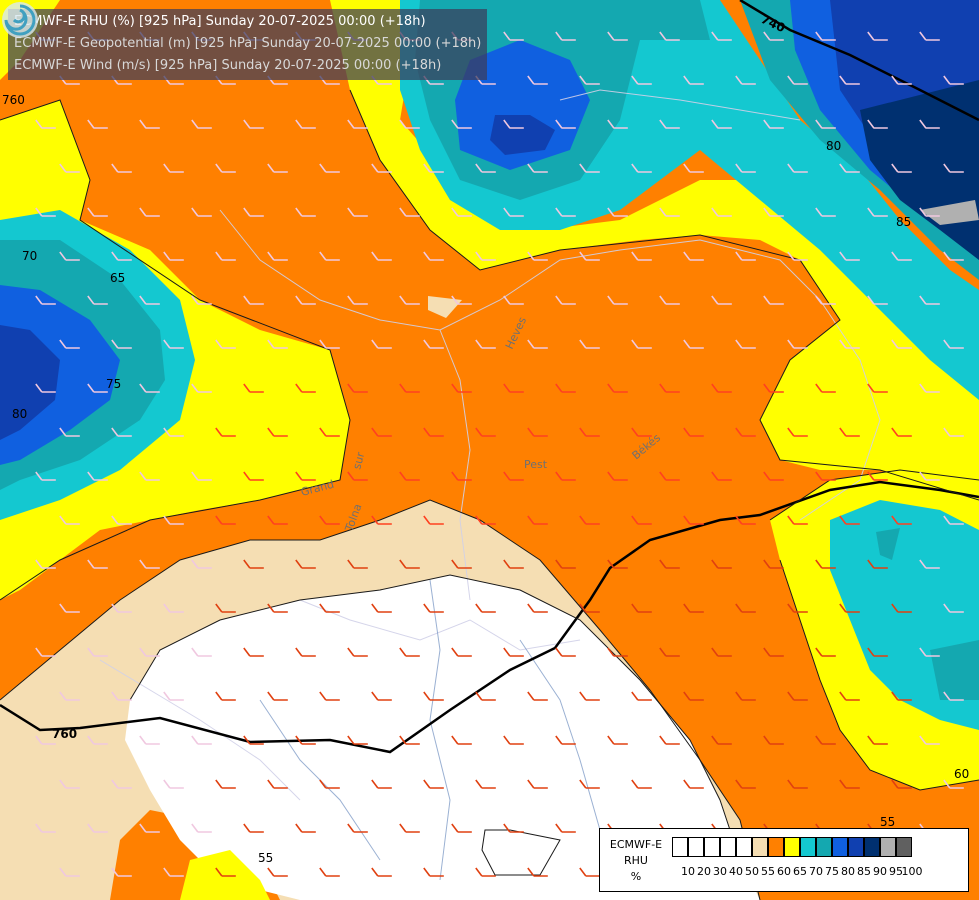 This screenshot has width=979, height=900. I want to click on legend-title: ECMWF-E RHU %, so click(636, 861).